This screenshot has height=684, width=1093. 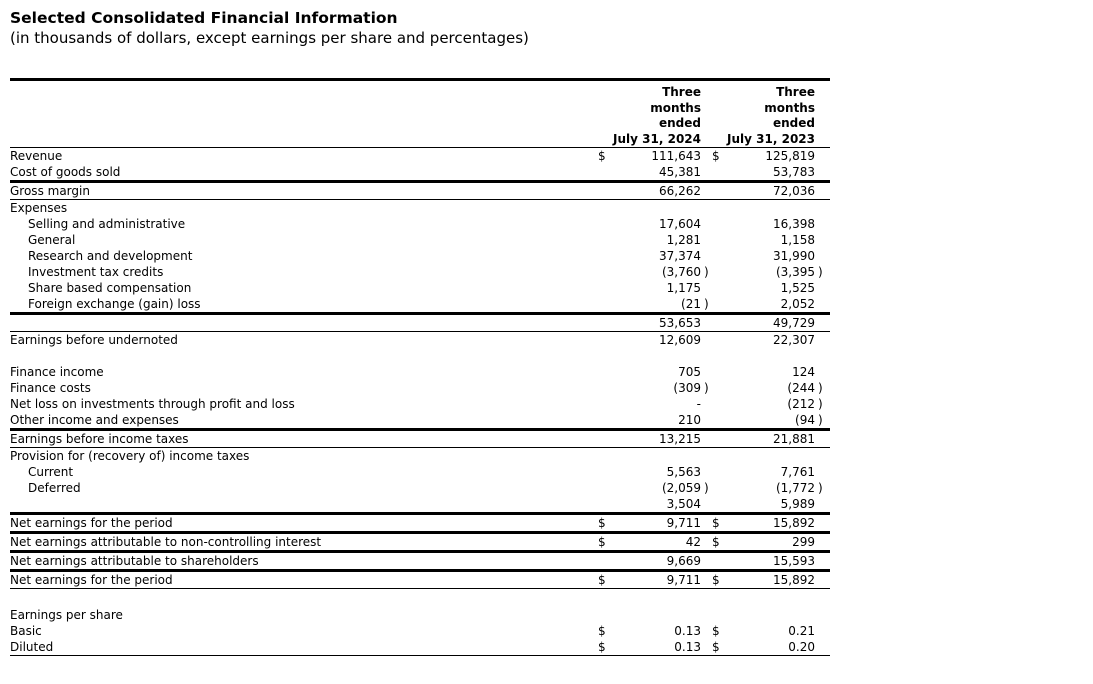 I want to click on table-row: Deferred (2,059) (1,772), so click(x=420, y=488).